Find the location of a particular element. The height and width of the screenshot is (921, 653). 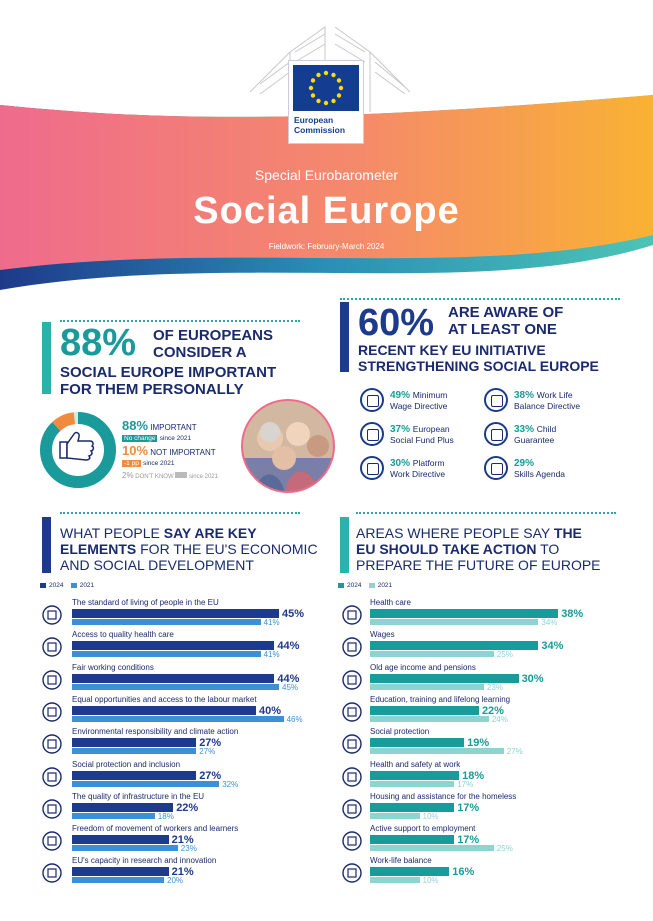

value-label-2024: 18% is located at coordinates (473, 775).